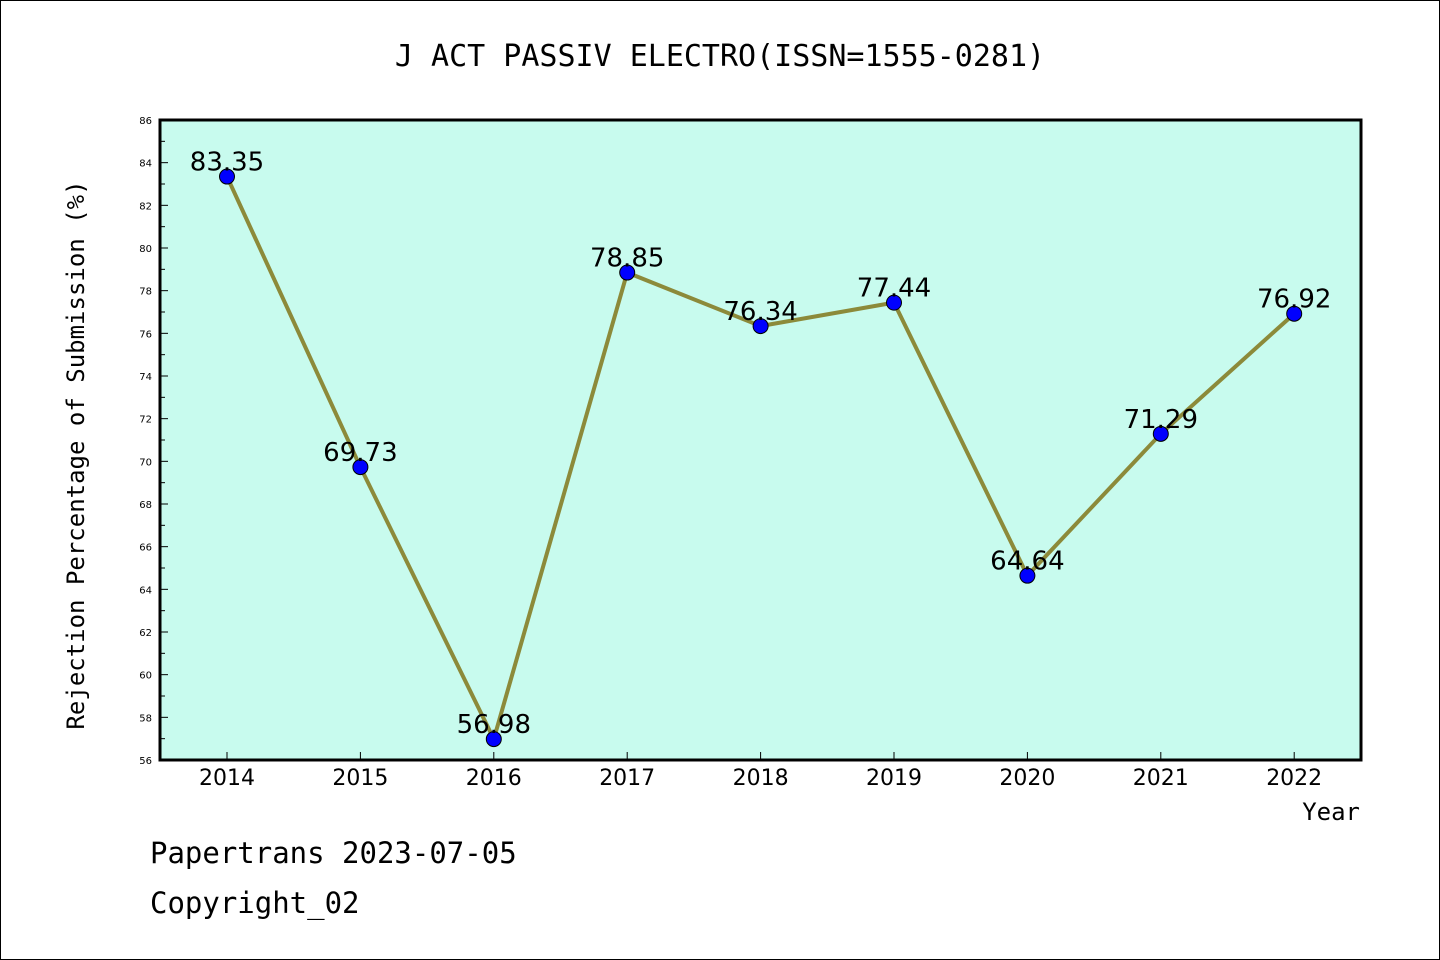 This screenshot has width=1440, height=960. I want to click on y-tick-label: 80, so click(145, 249).